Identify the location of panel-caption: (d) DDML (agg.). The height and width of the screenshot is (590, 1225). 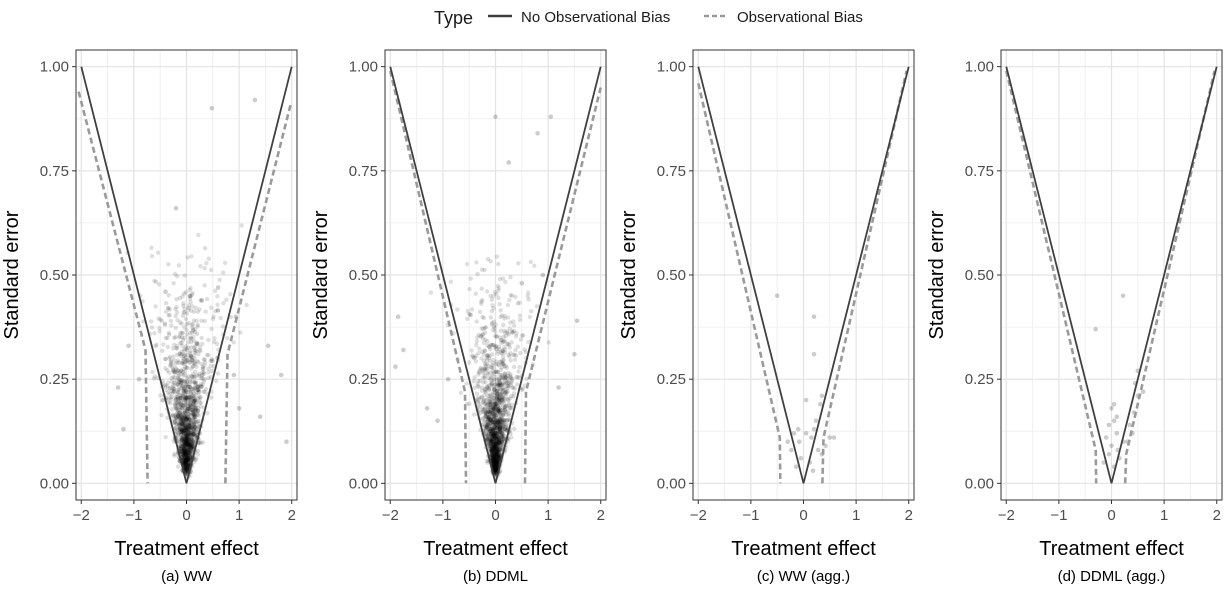
(1112, 576).